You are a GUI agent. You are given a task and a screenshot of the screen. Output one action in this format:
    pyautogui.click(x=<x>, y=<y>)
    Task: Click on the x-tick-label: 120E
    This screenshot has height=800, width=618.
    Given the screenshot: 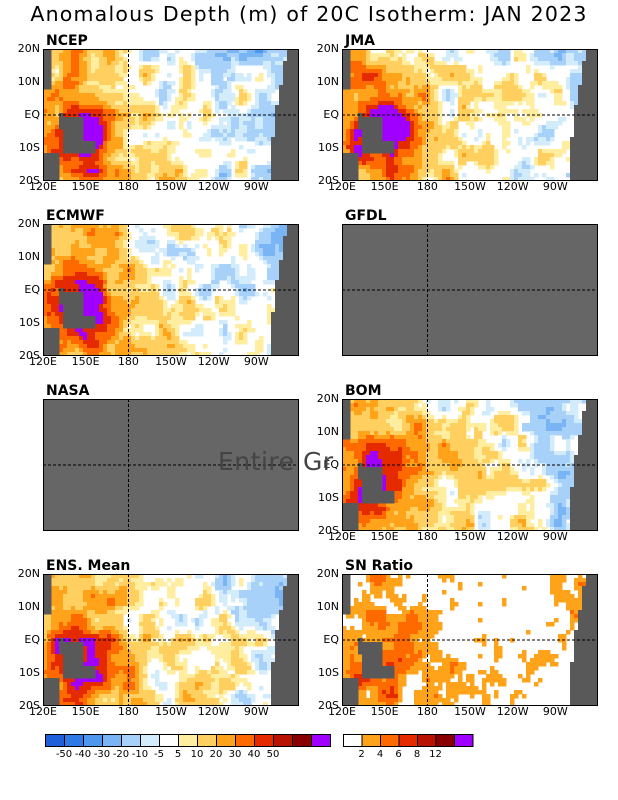 What is the action you would take?
    pyautogui.click(x=342, y=711)
    